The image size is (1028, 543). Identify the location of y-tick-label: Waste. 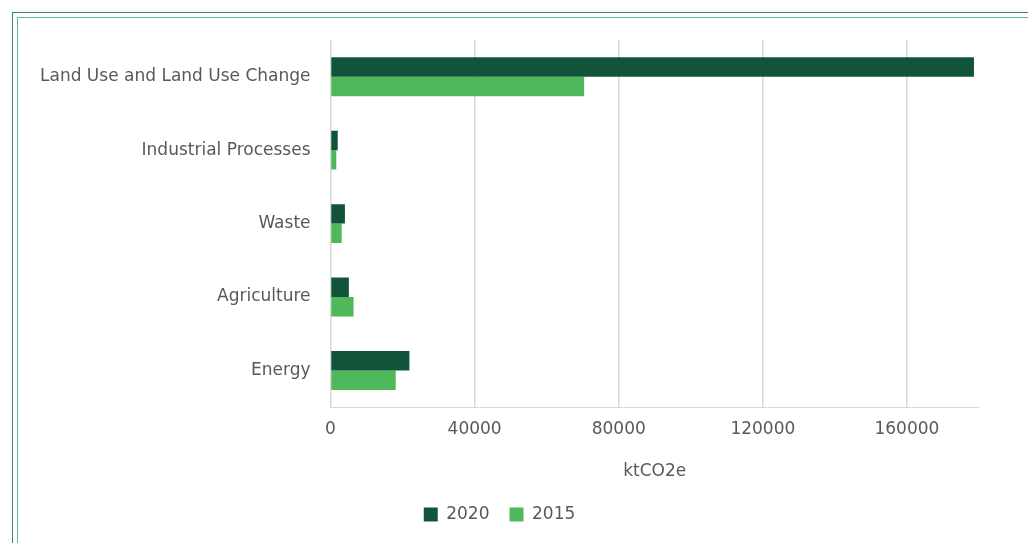
(284, 222).